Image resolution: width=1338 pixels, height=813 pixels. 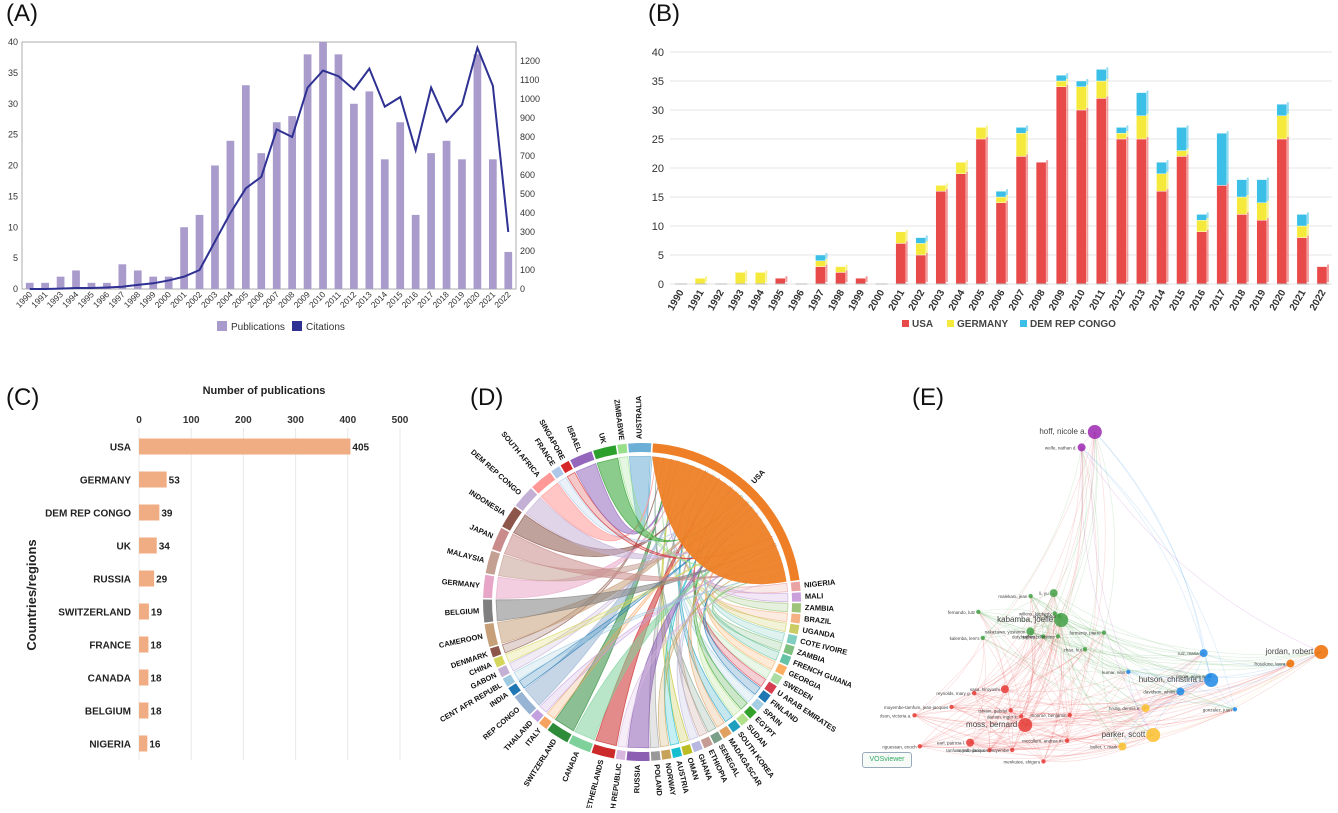 I want to click on plot-frame, so click(x=269, y=165).